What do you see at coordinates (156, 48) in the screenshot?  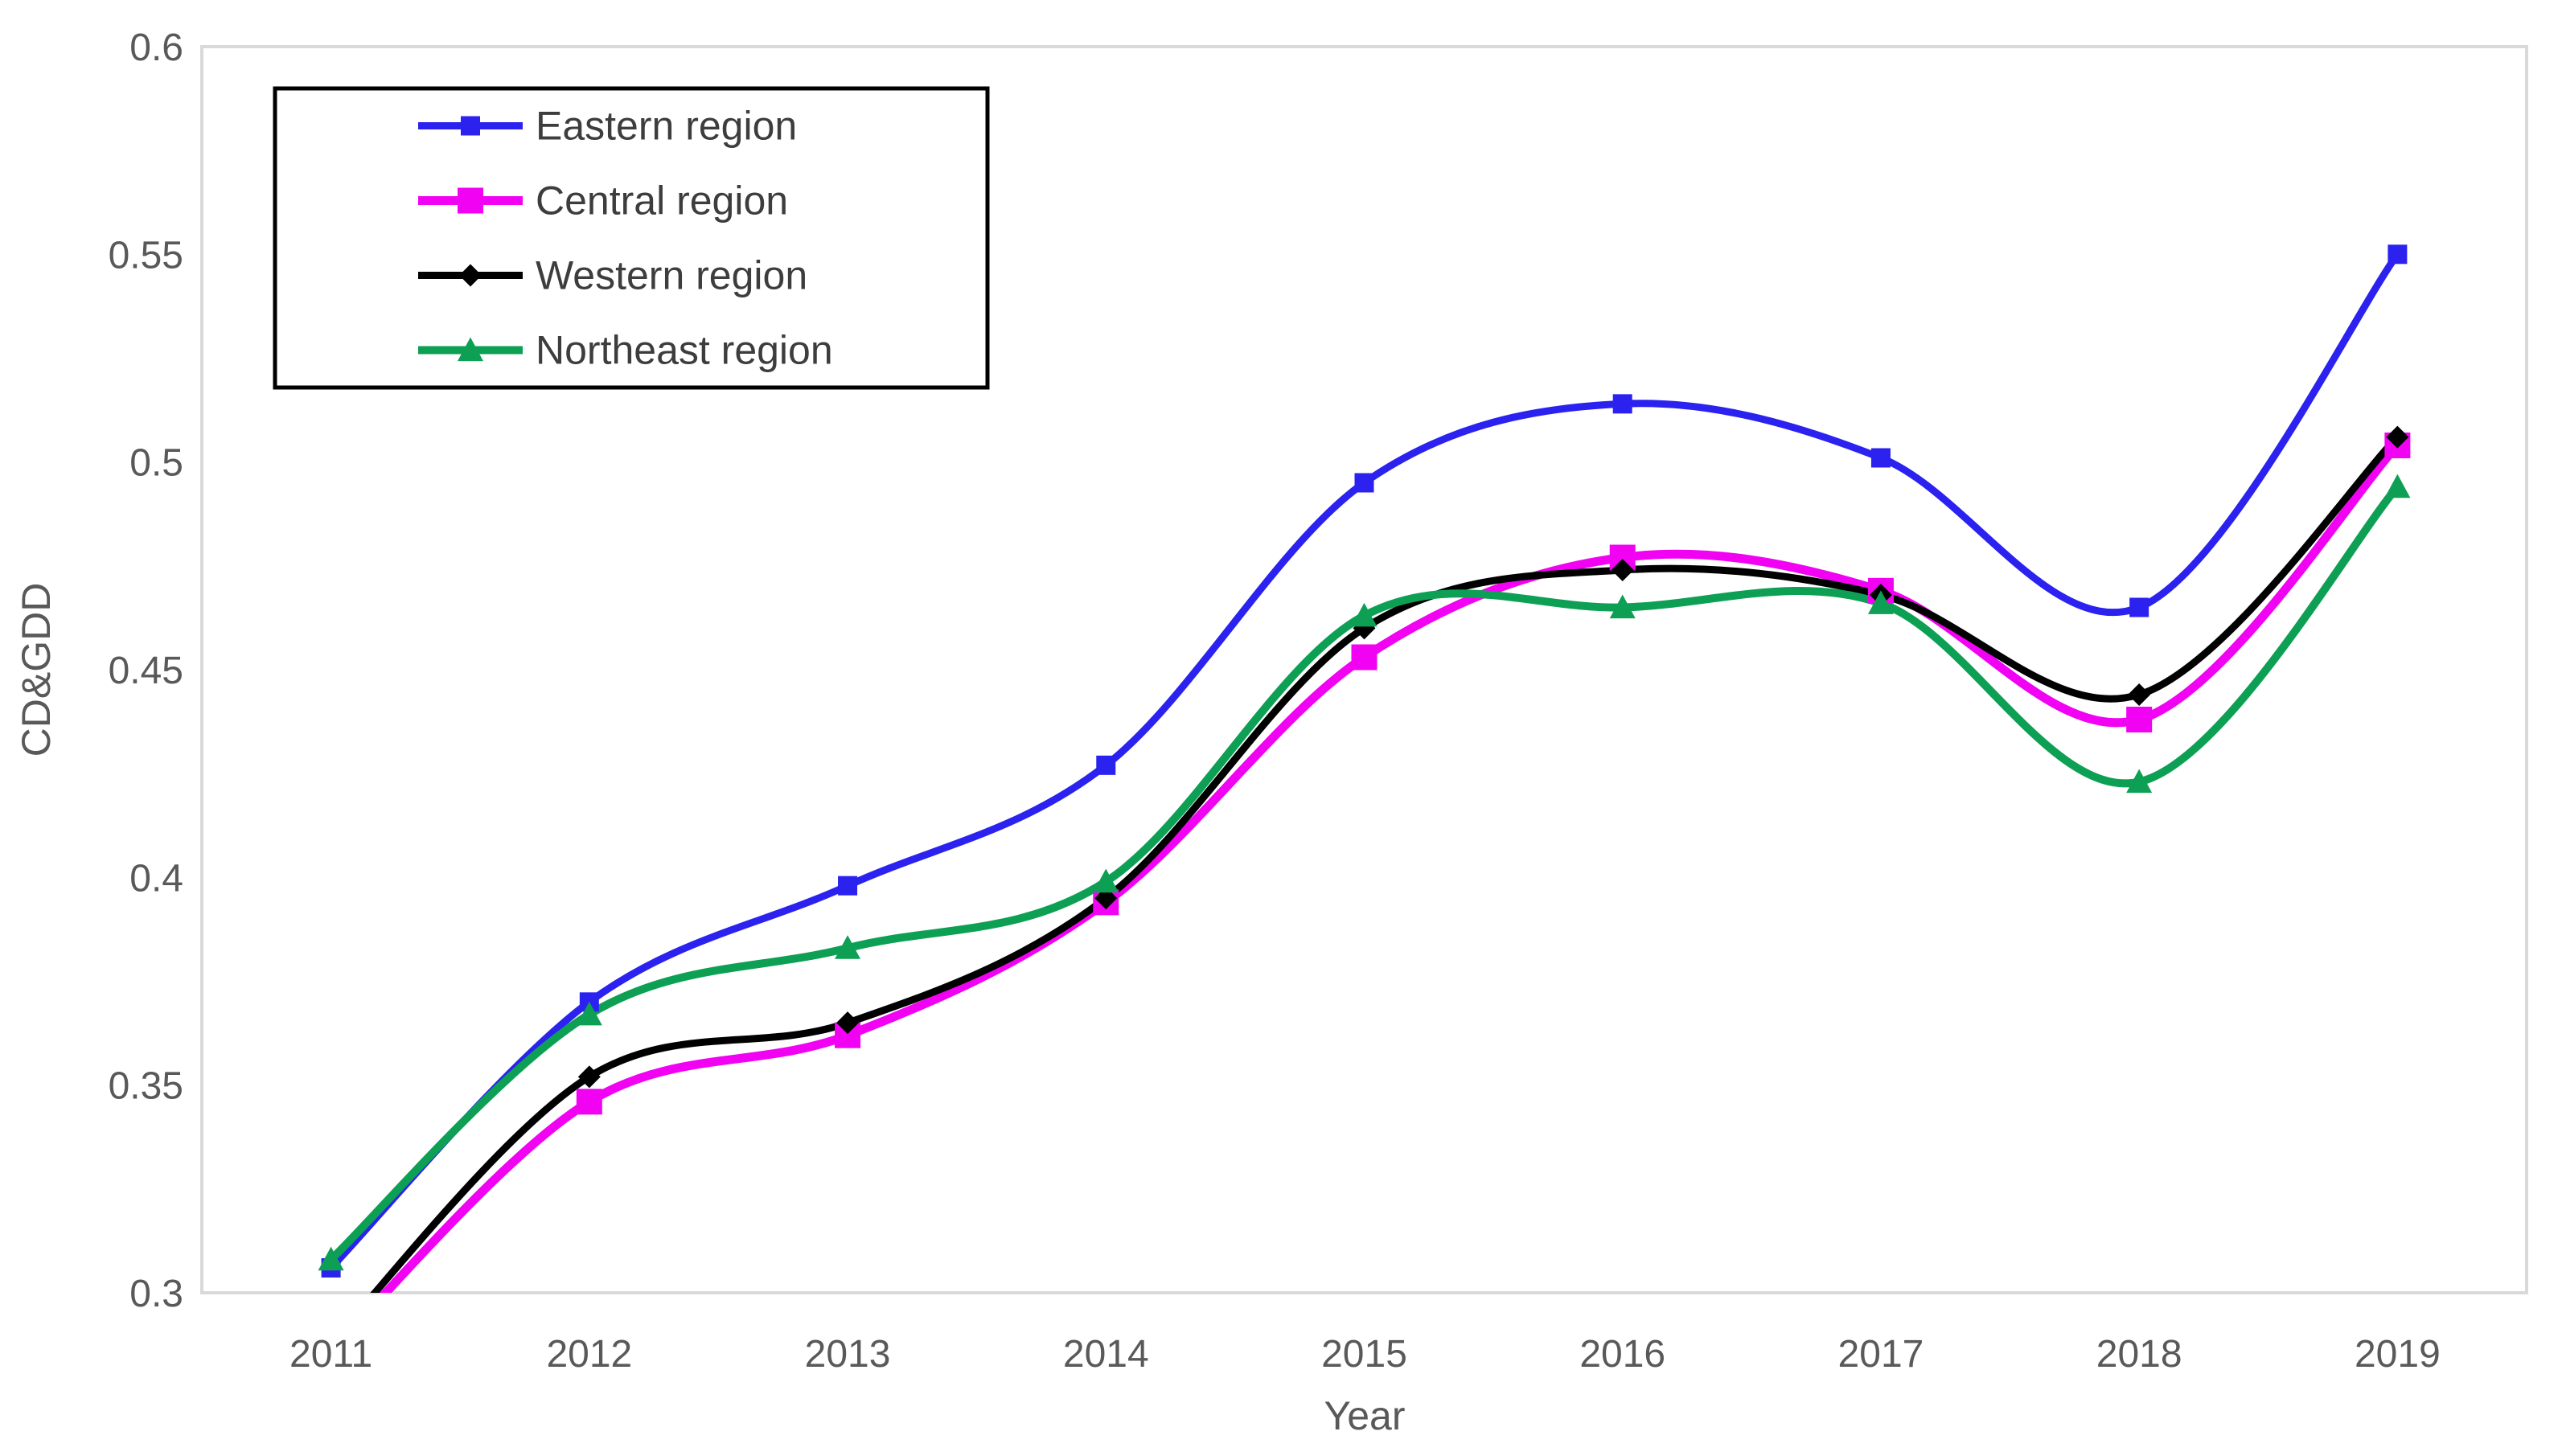 I see `y-tick-label: 0.6` at bounding box center [156, 48].